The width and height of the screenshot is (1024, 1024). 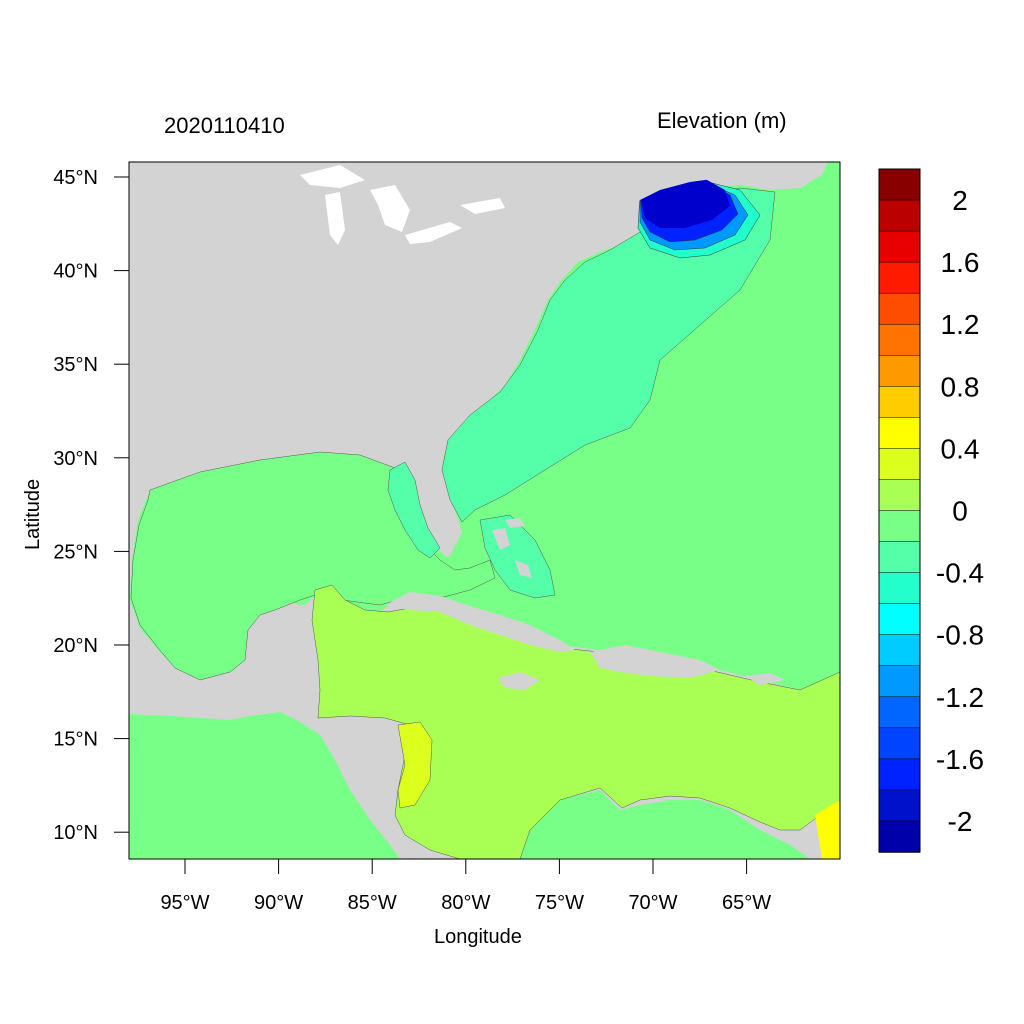 What do you see at coordinates (960, 448) in the screenshot?
I see `colorbar-label: 0.4` at bounding box center [960, 448].